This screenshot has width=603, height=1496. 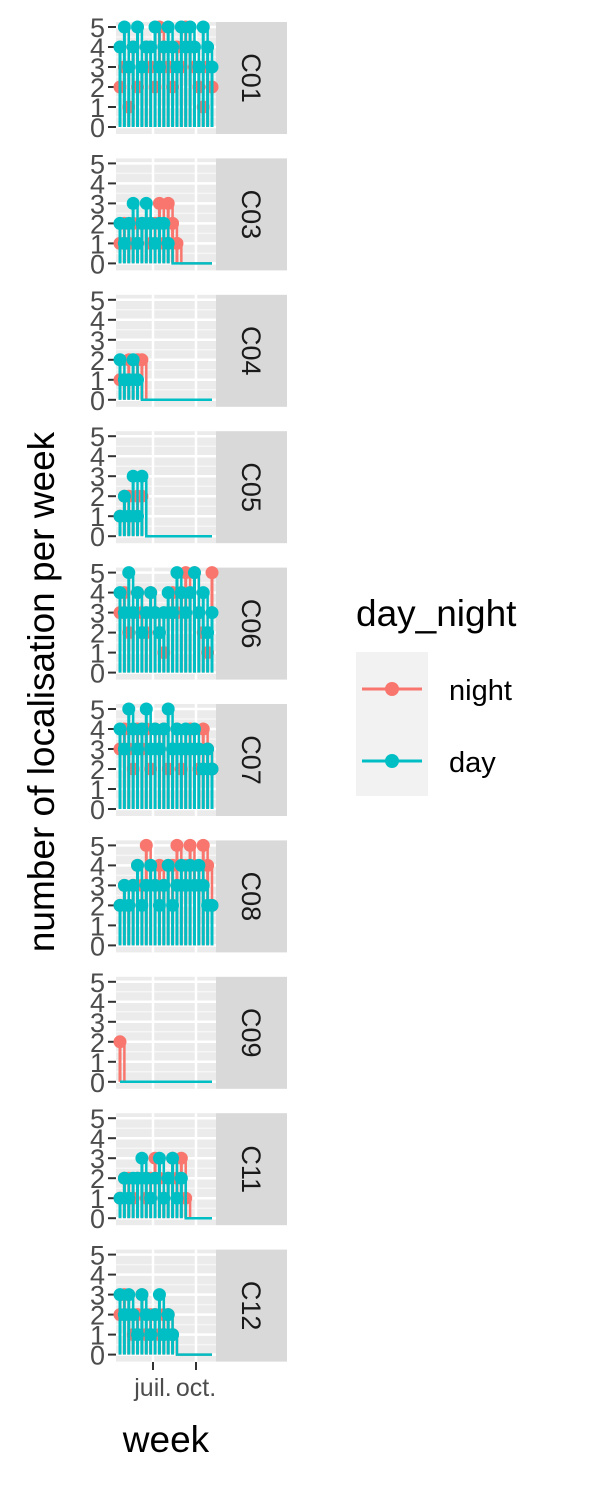 I want to click on strip-label: C08, so click(x=251, y=897).